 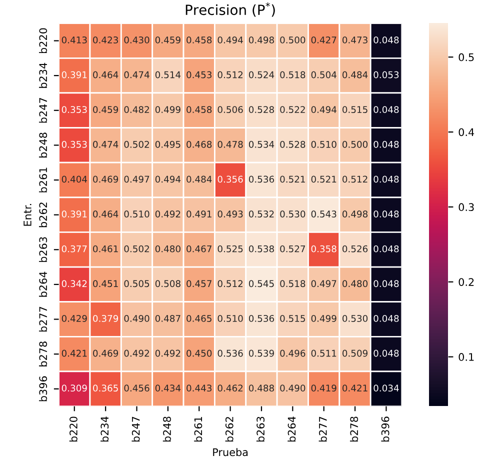 What do you see at coordinates (355, 353) in the screenshot?
I see `data-label: 0.509` at bounding box center [355, 353].